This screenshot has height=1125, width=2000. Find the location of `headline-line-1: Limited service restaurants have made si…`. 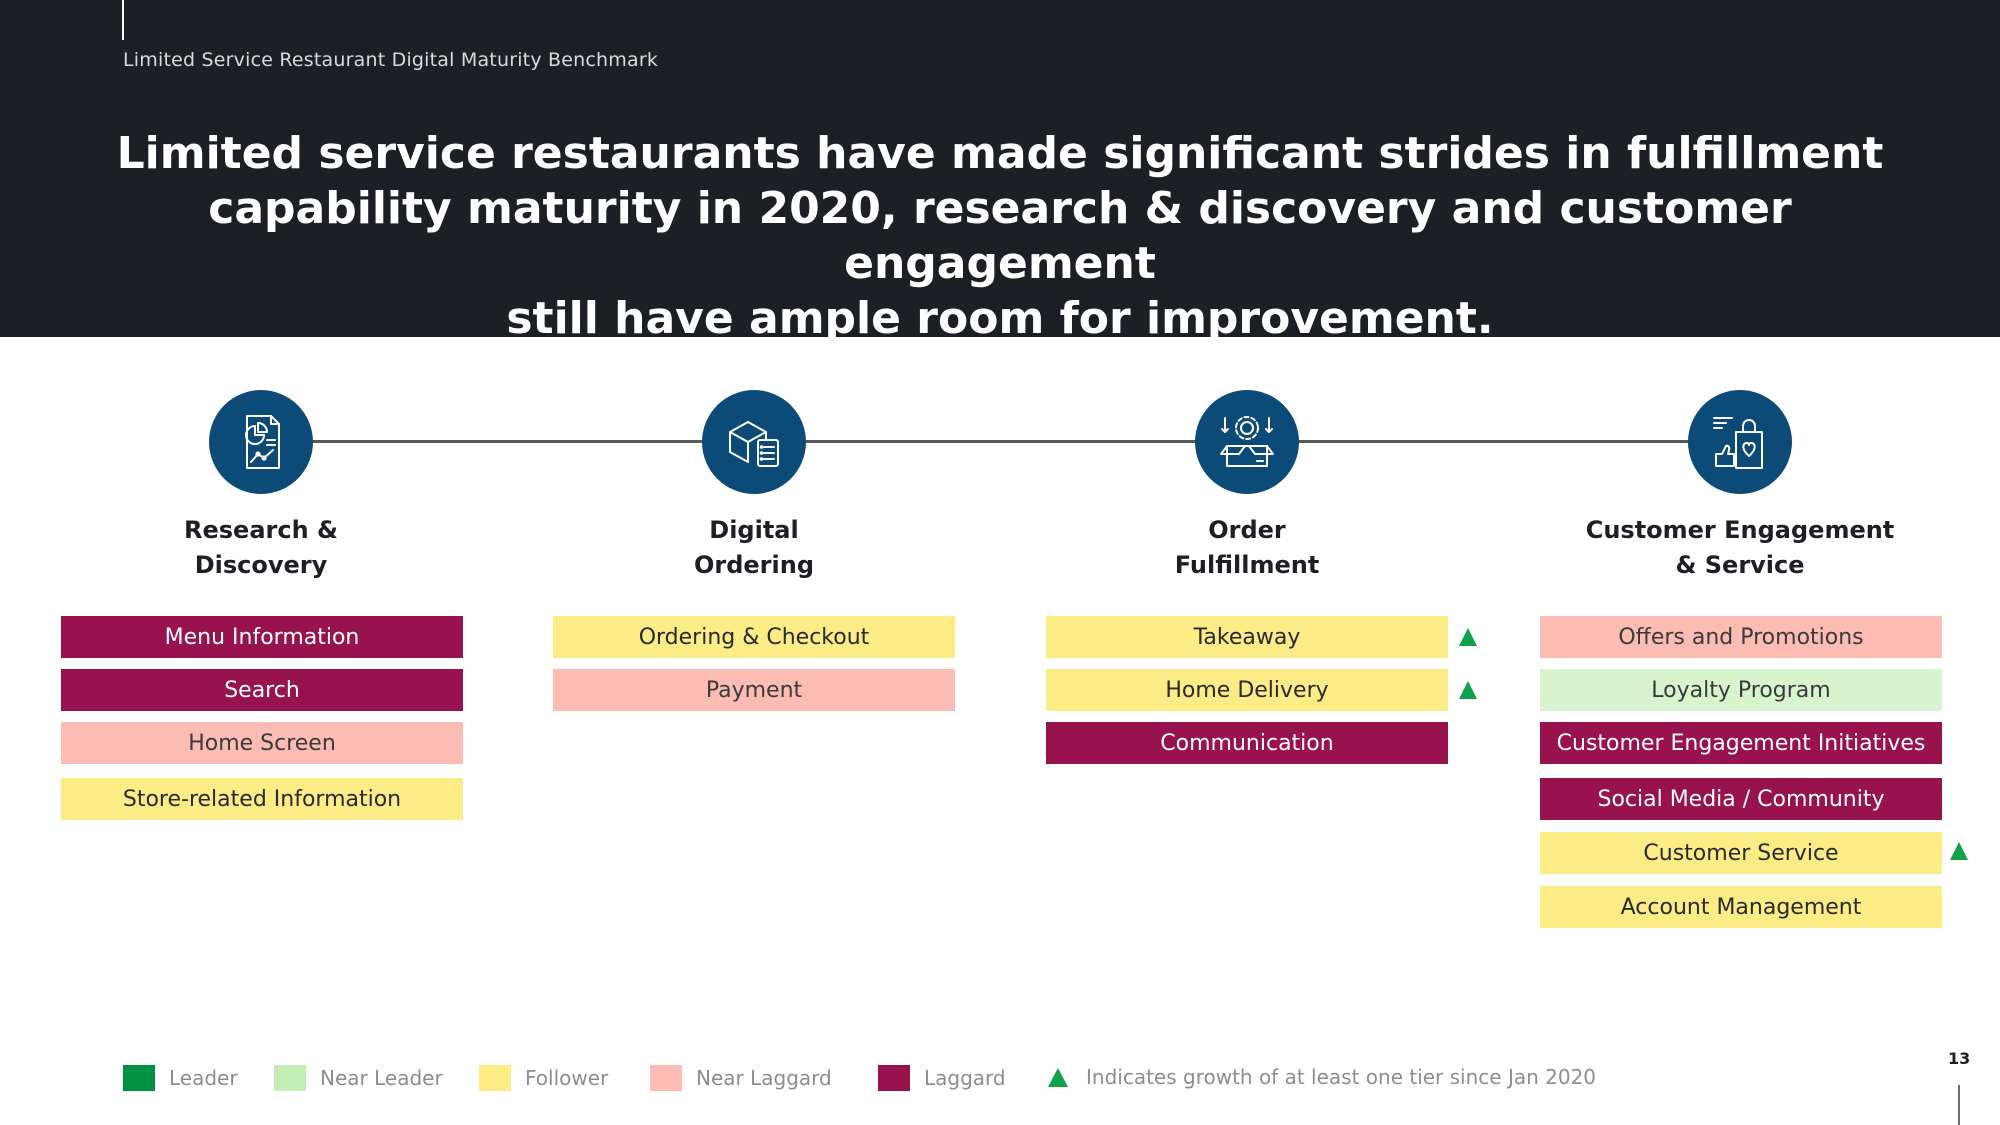

headline-line-1: Limited service restaurants have made si… is located at coordinates (1000, 153).